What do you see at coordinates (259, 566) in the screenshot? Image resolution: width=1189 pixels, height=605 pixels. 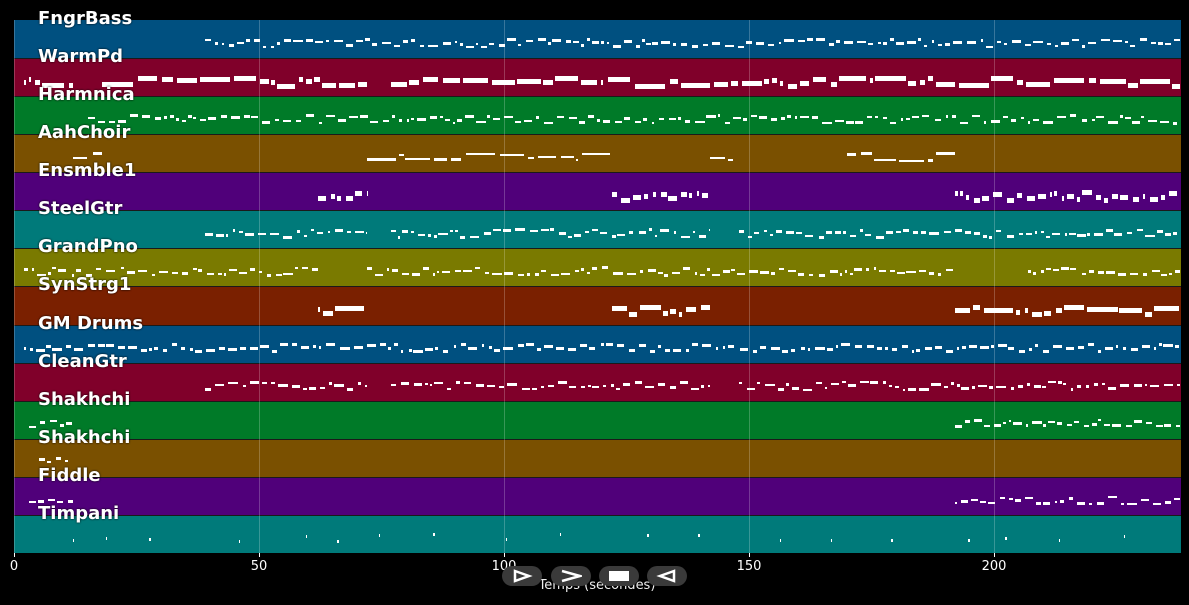 I see `x-tick-label: 50` at bounding box center [259, 566].